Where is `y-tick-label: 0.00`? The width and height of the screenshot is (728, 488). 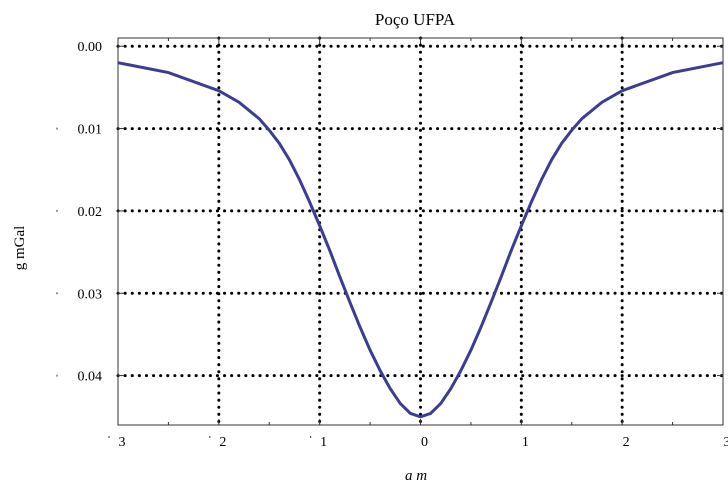 y-tick-label: 0.00 is located at coordinates (90, 47).